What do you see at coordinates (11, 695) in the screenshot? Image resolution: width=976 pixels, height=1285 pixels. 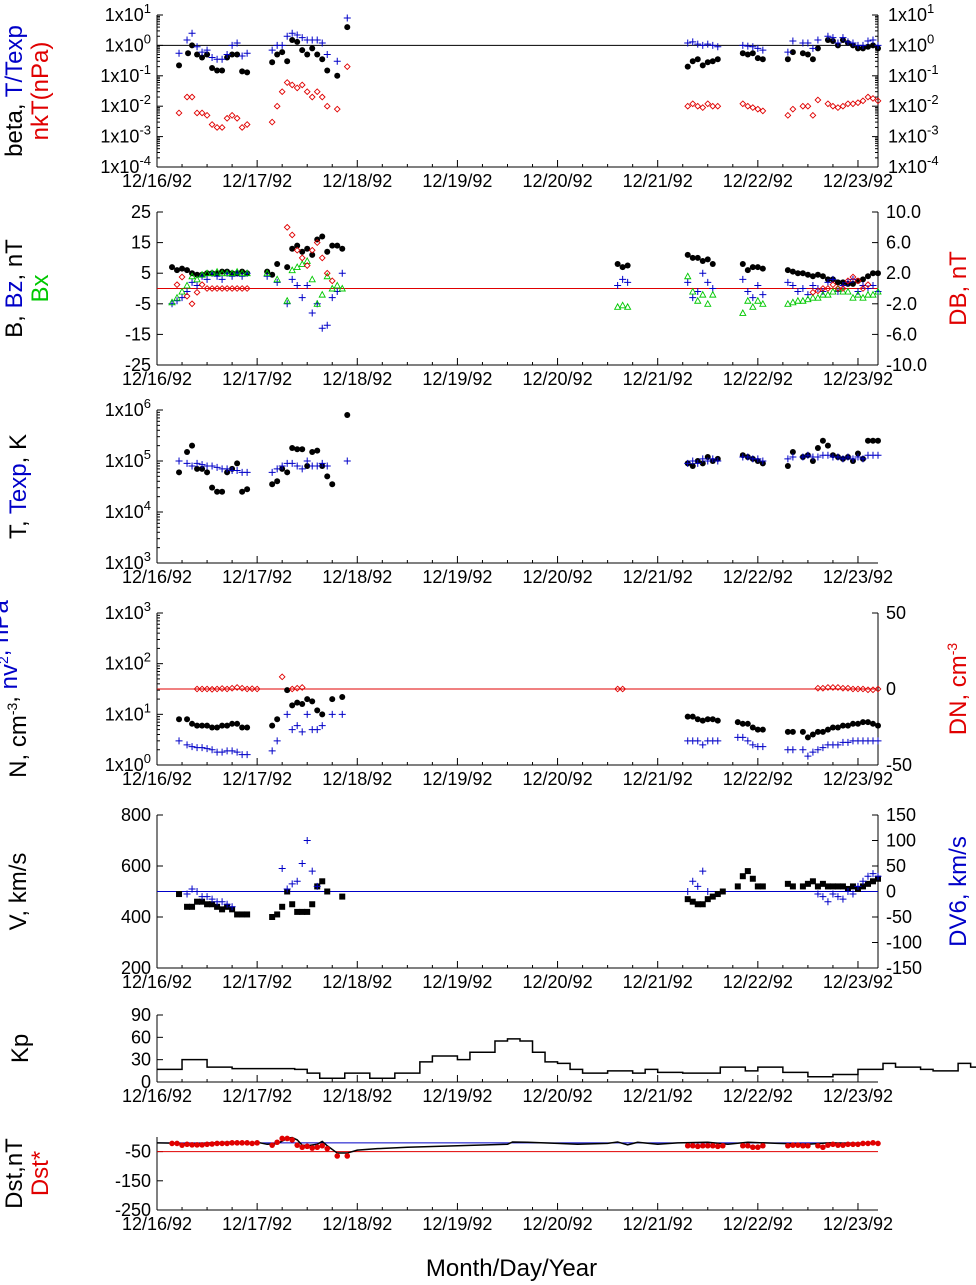 I see `axis-label-part: ,` at bounding box center [11, 695].